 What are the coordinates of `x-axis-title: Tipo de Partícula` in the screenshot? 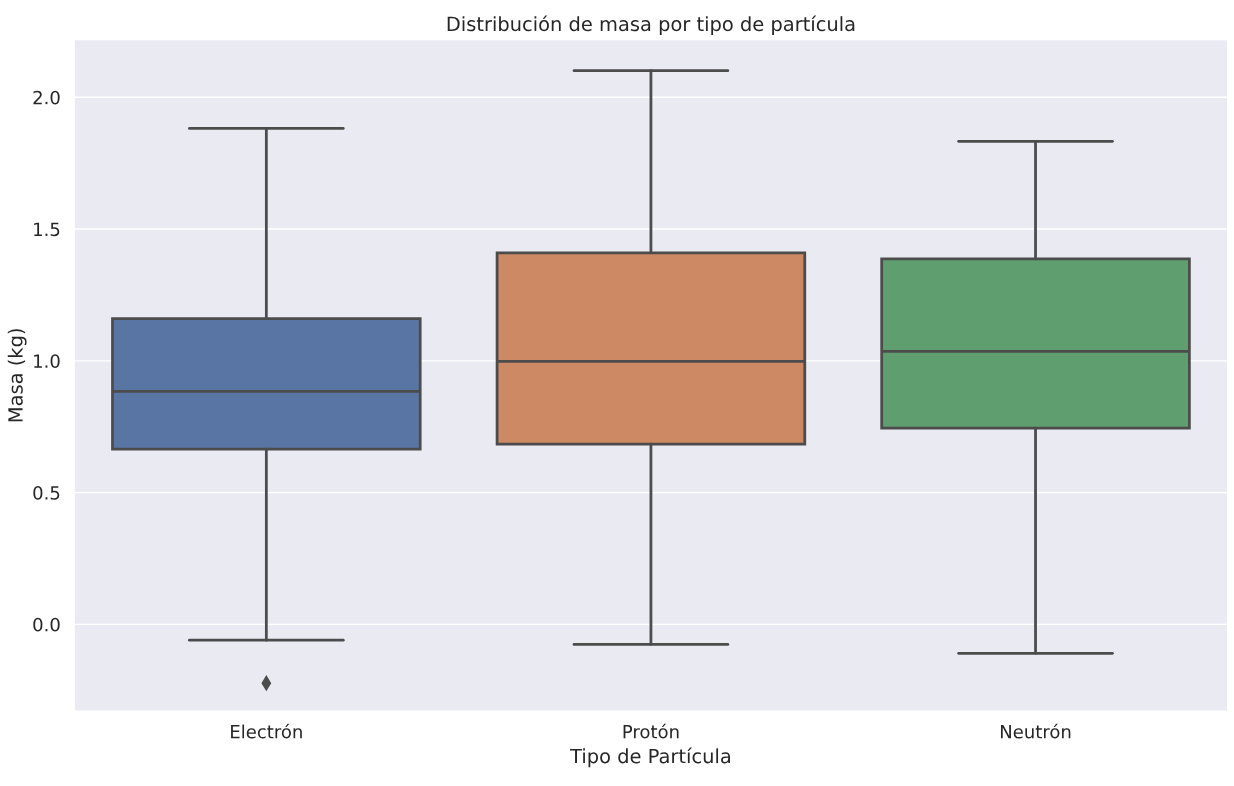 It's located at (650, 757).